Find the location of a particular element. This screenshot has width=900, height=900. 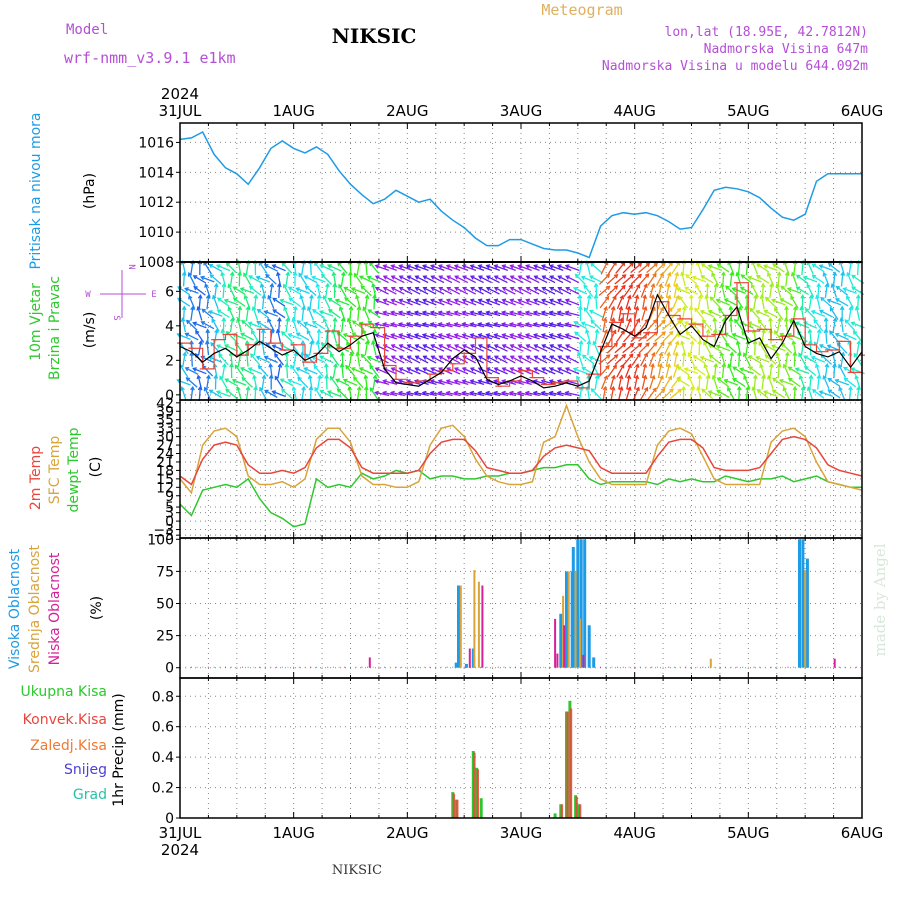

low-cloud-bar is located at coordinates (369, 662).